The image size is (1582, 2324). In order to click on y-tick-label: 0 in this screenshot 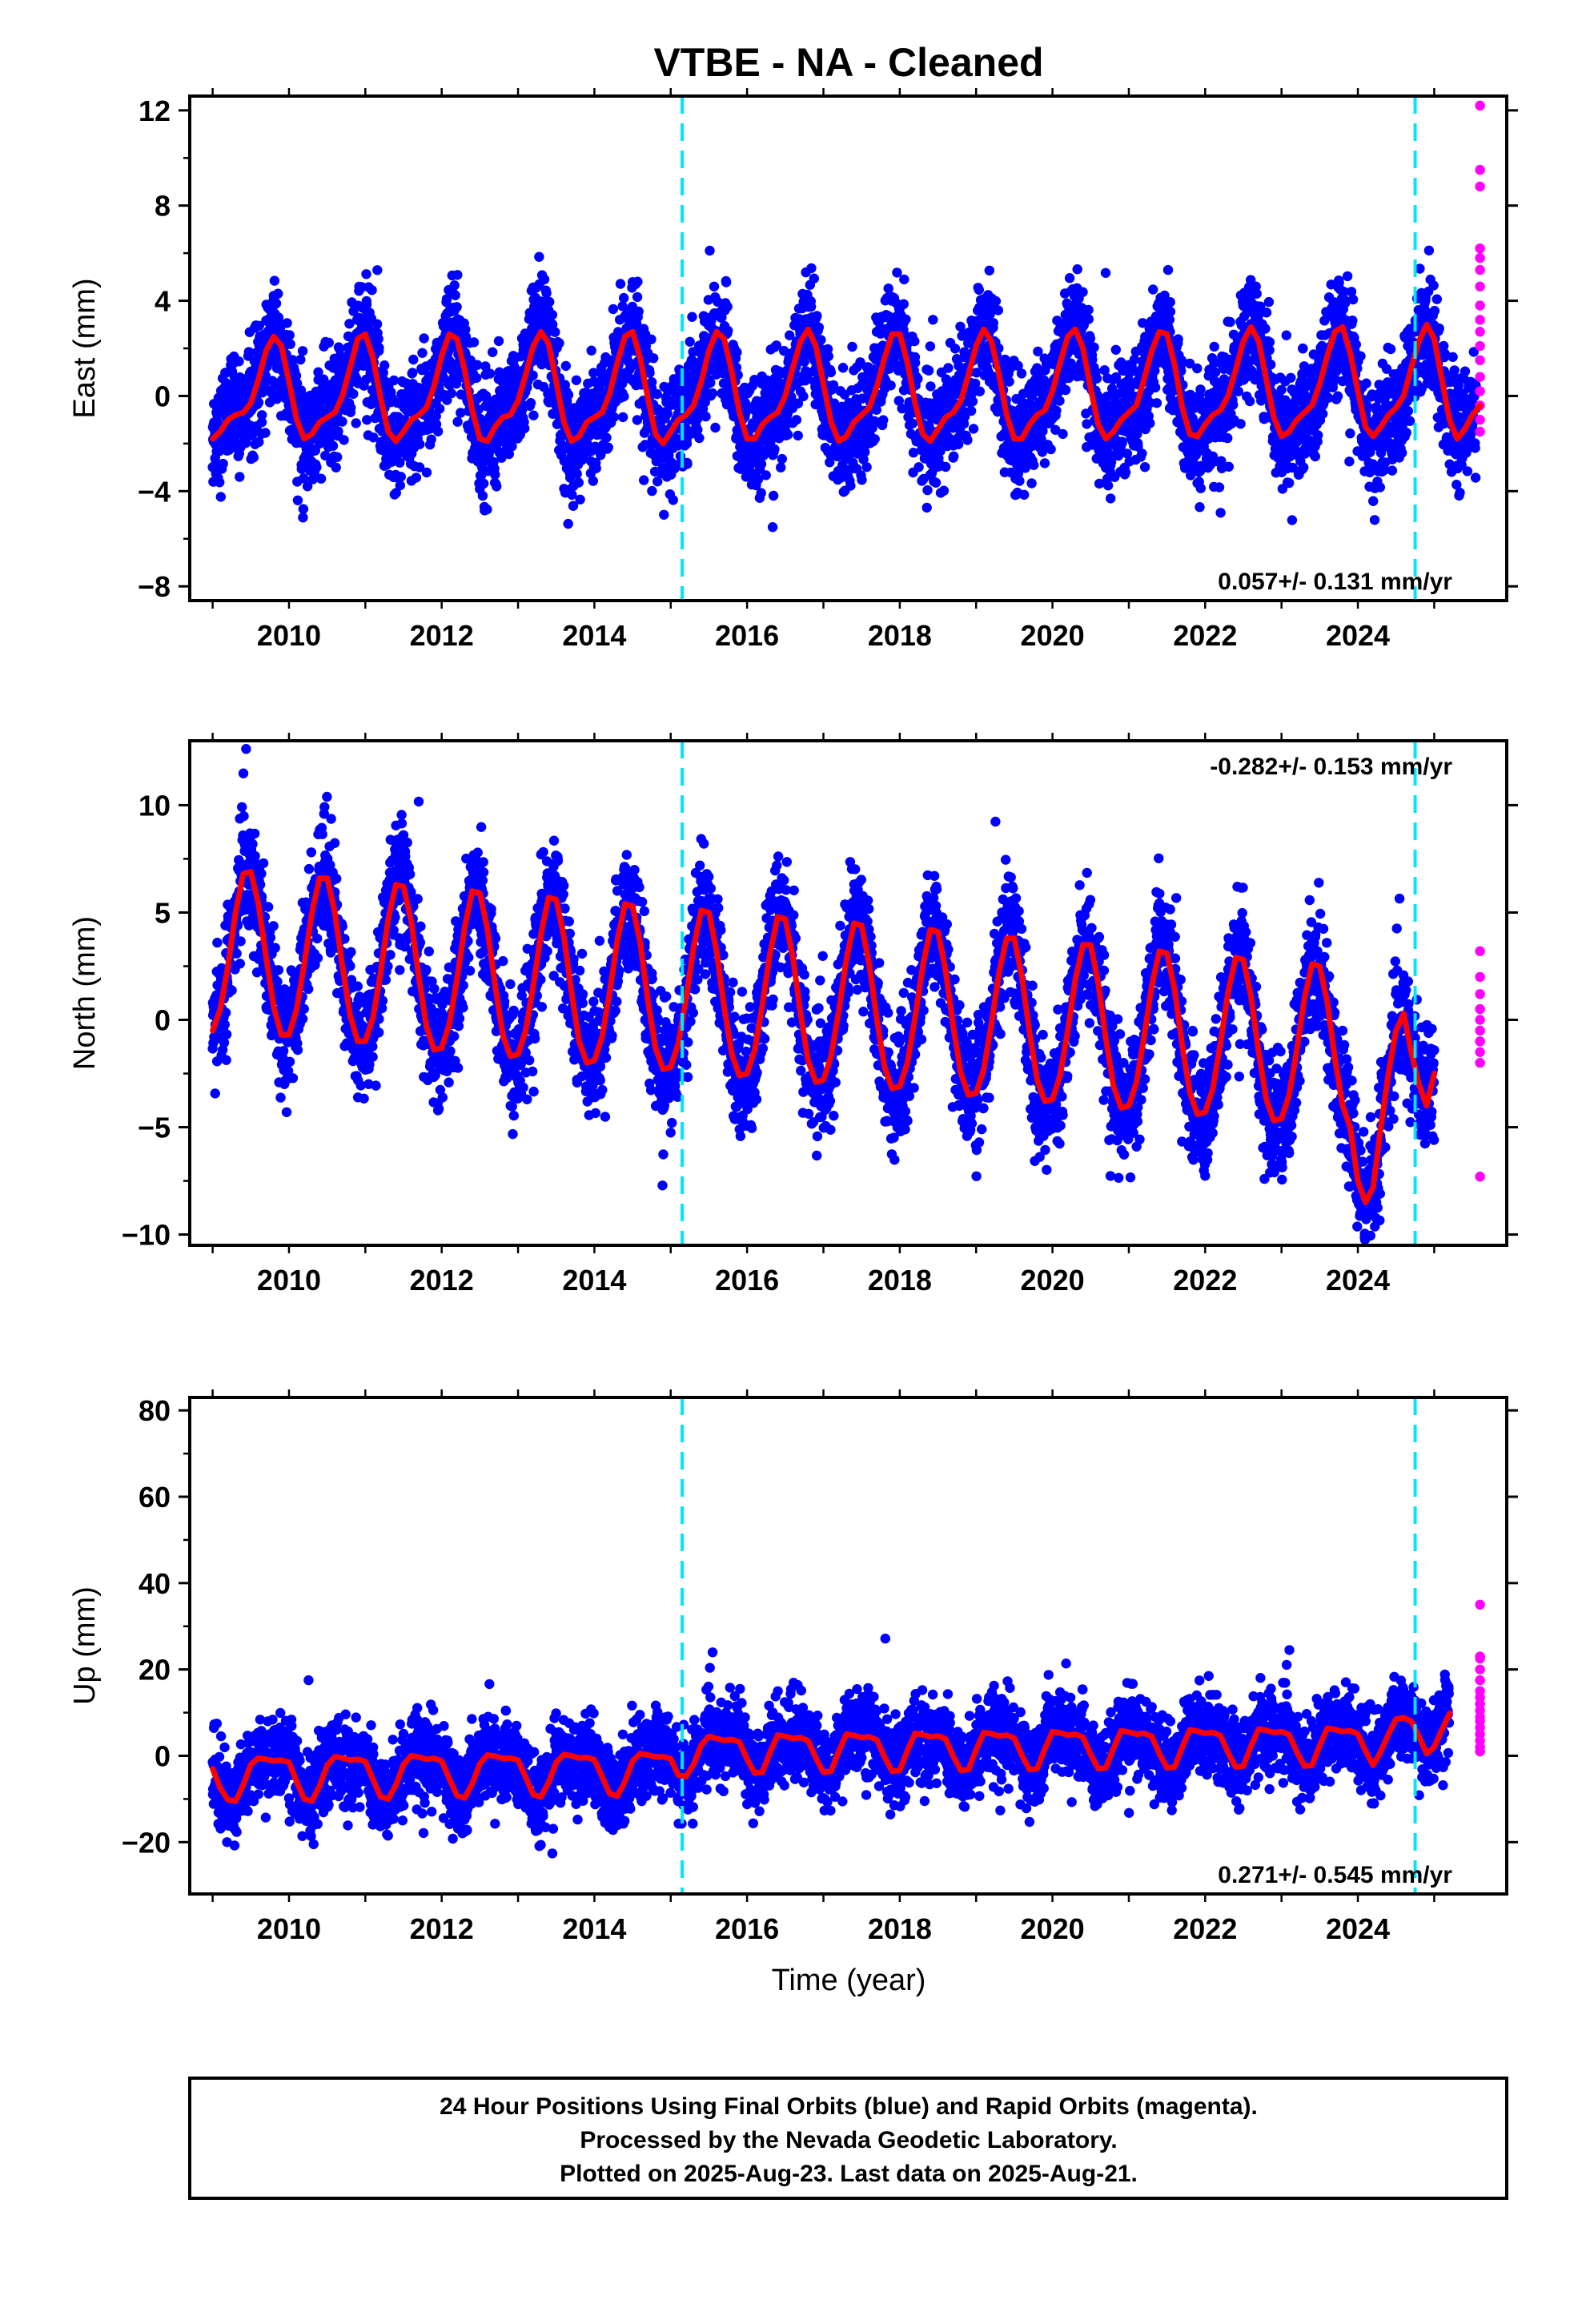, I will do `click(163, 396)`.